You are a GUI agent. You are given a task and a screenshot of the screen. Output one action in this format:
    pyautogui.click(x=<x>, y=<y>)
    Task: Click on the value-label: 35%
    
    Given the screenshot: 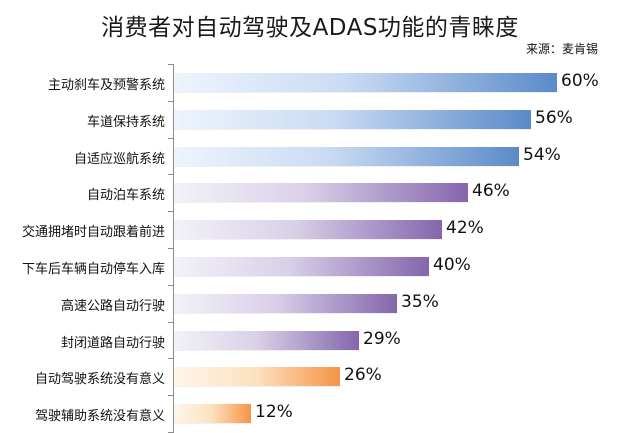 What is the action you would take?
    pyautogui.click(x=420, y=302)
    